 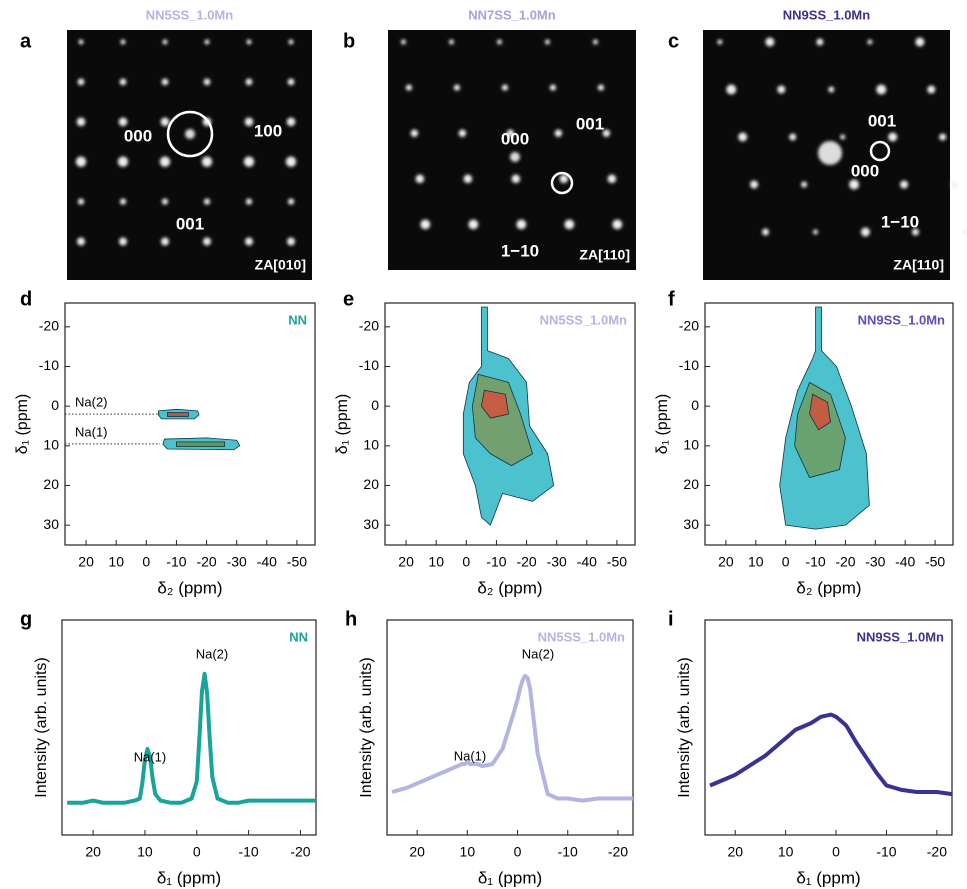 What do you see at coordinates (671, 619) in the screenshot?
I see `panel-letter: i` at bounding box center [671, 619].